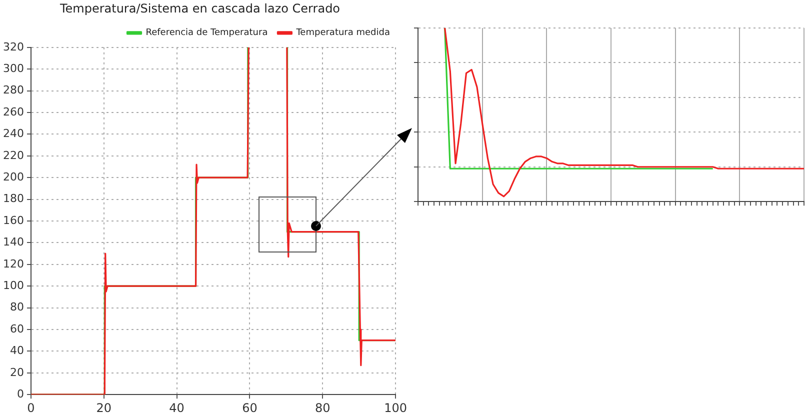  Describe the element at coordinates (20, 393) in the screenshot. I see `y-tick-label: 0` at that location.